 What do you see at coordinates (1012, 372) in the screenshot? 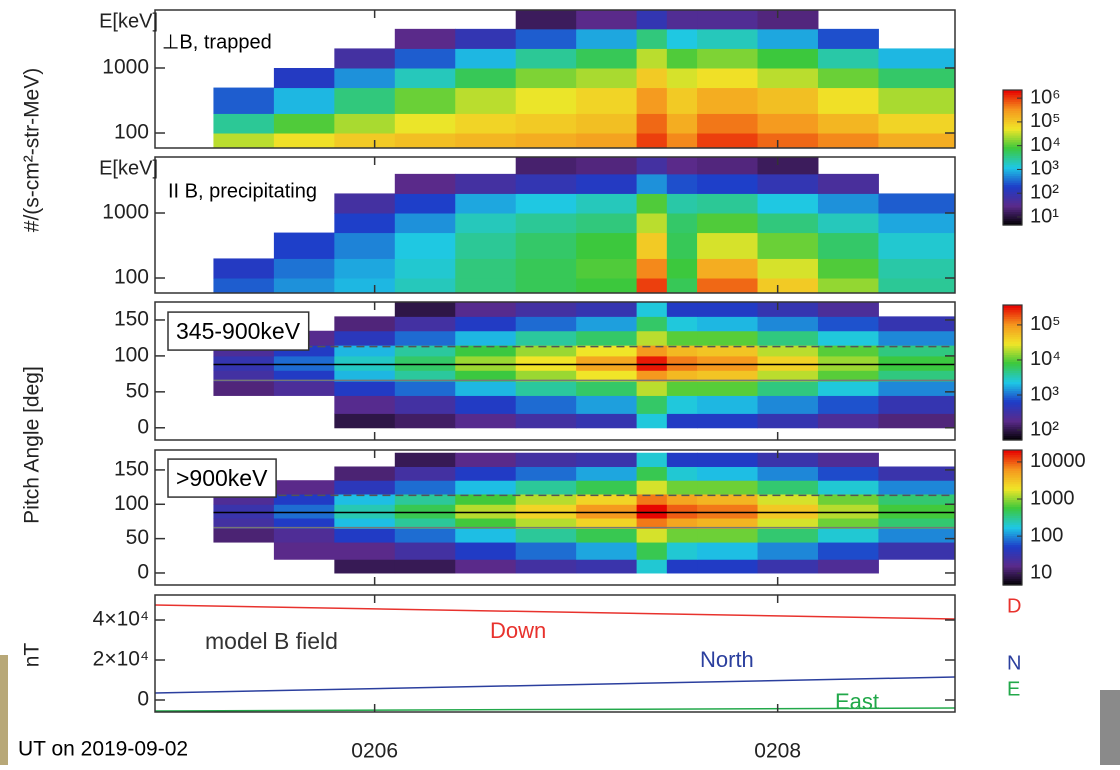
I see `colorbar-frame` at bounding box center [1012, 372].